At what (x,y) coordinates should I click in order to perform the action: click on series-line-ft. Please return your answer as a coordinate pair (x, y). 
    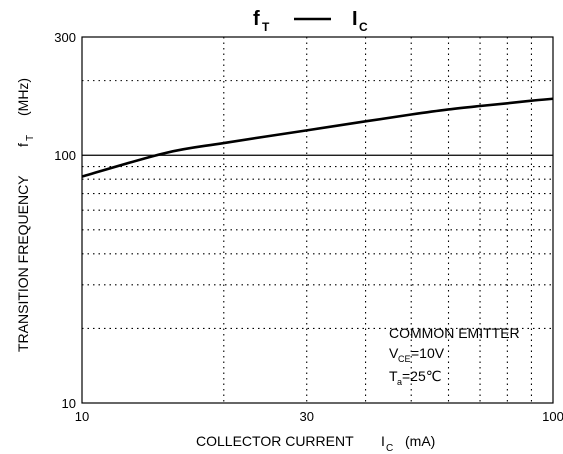
    Looking at the image, I should click on (317, 137).